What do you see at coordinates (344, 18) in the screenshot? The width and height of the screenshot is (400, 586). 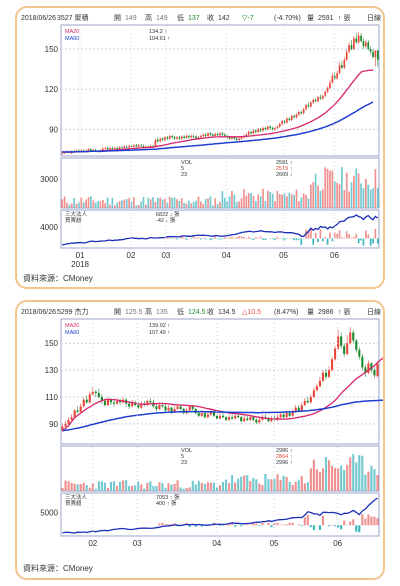 I see `volume-unit: ↑ 張` at bounding box center [344, 18].